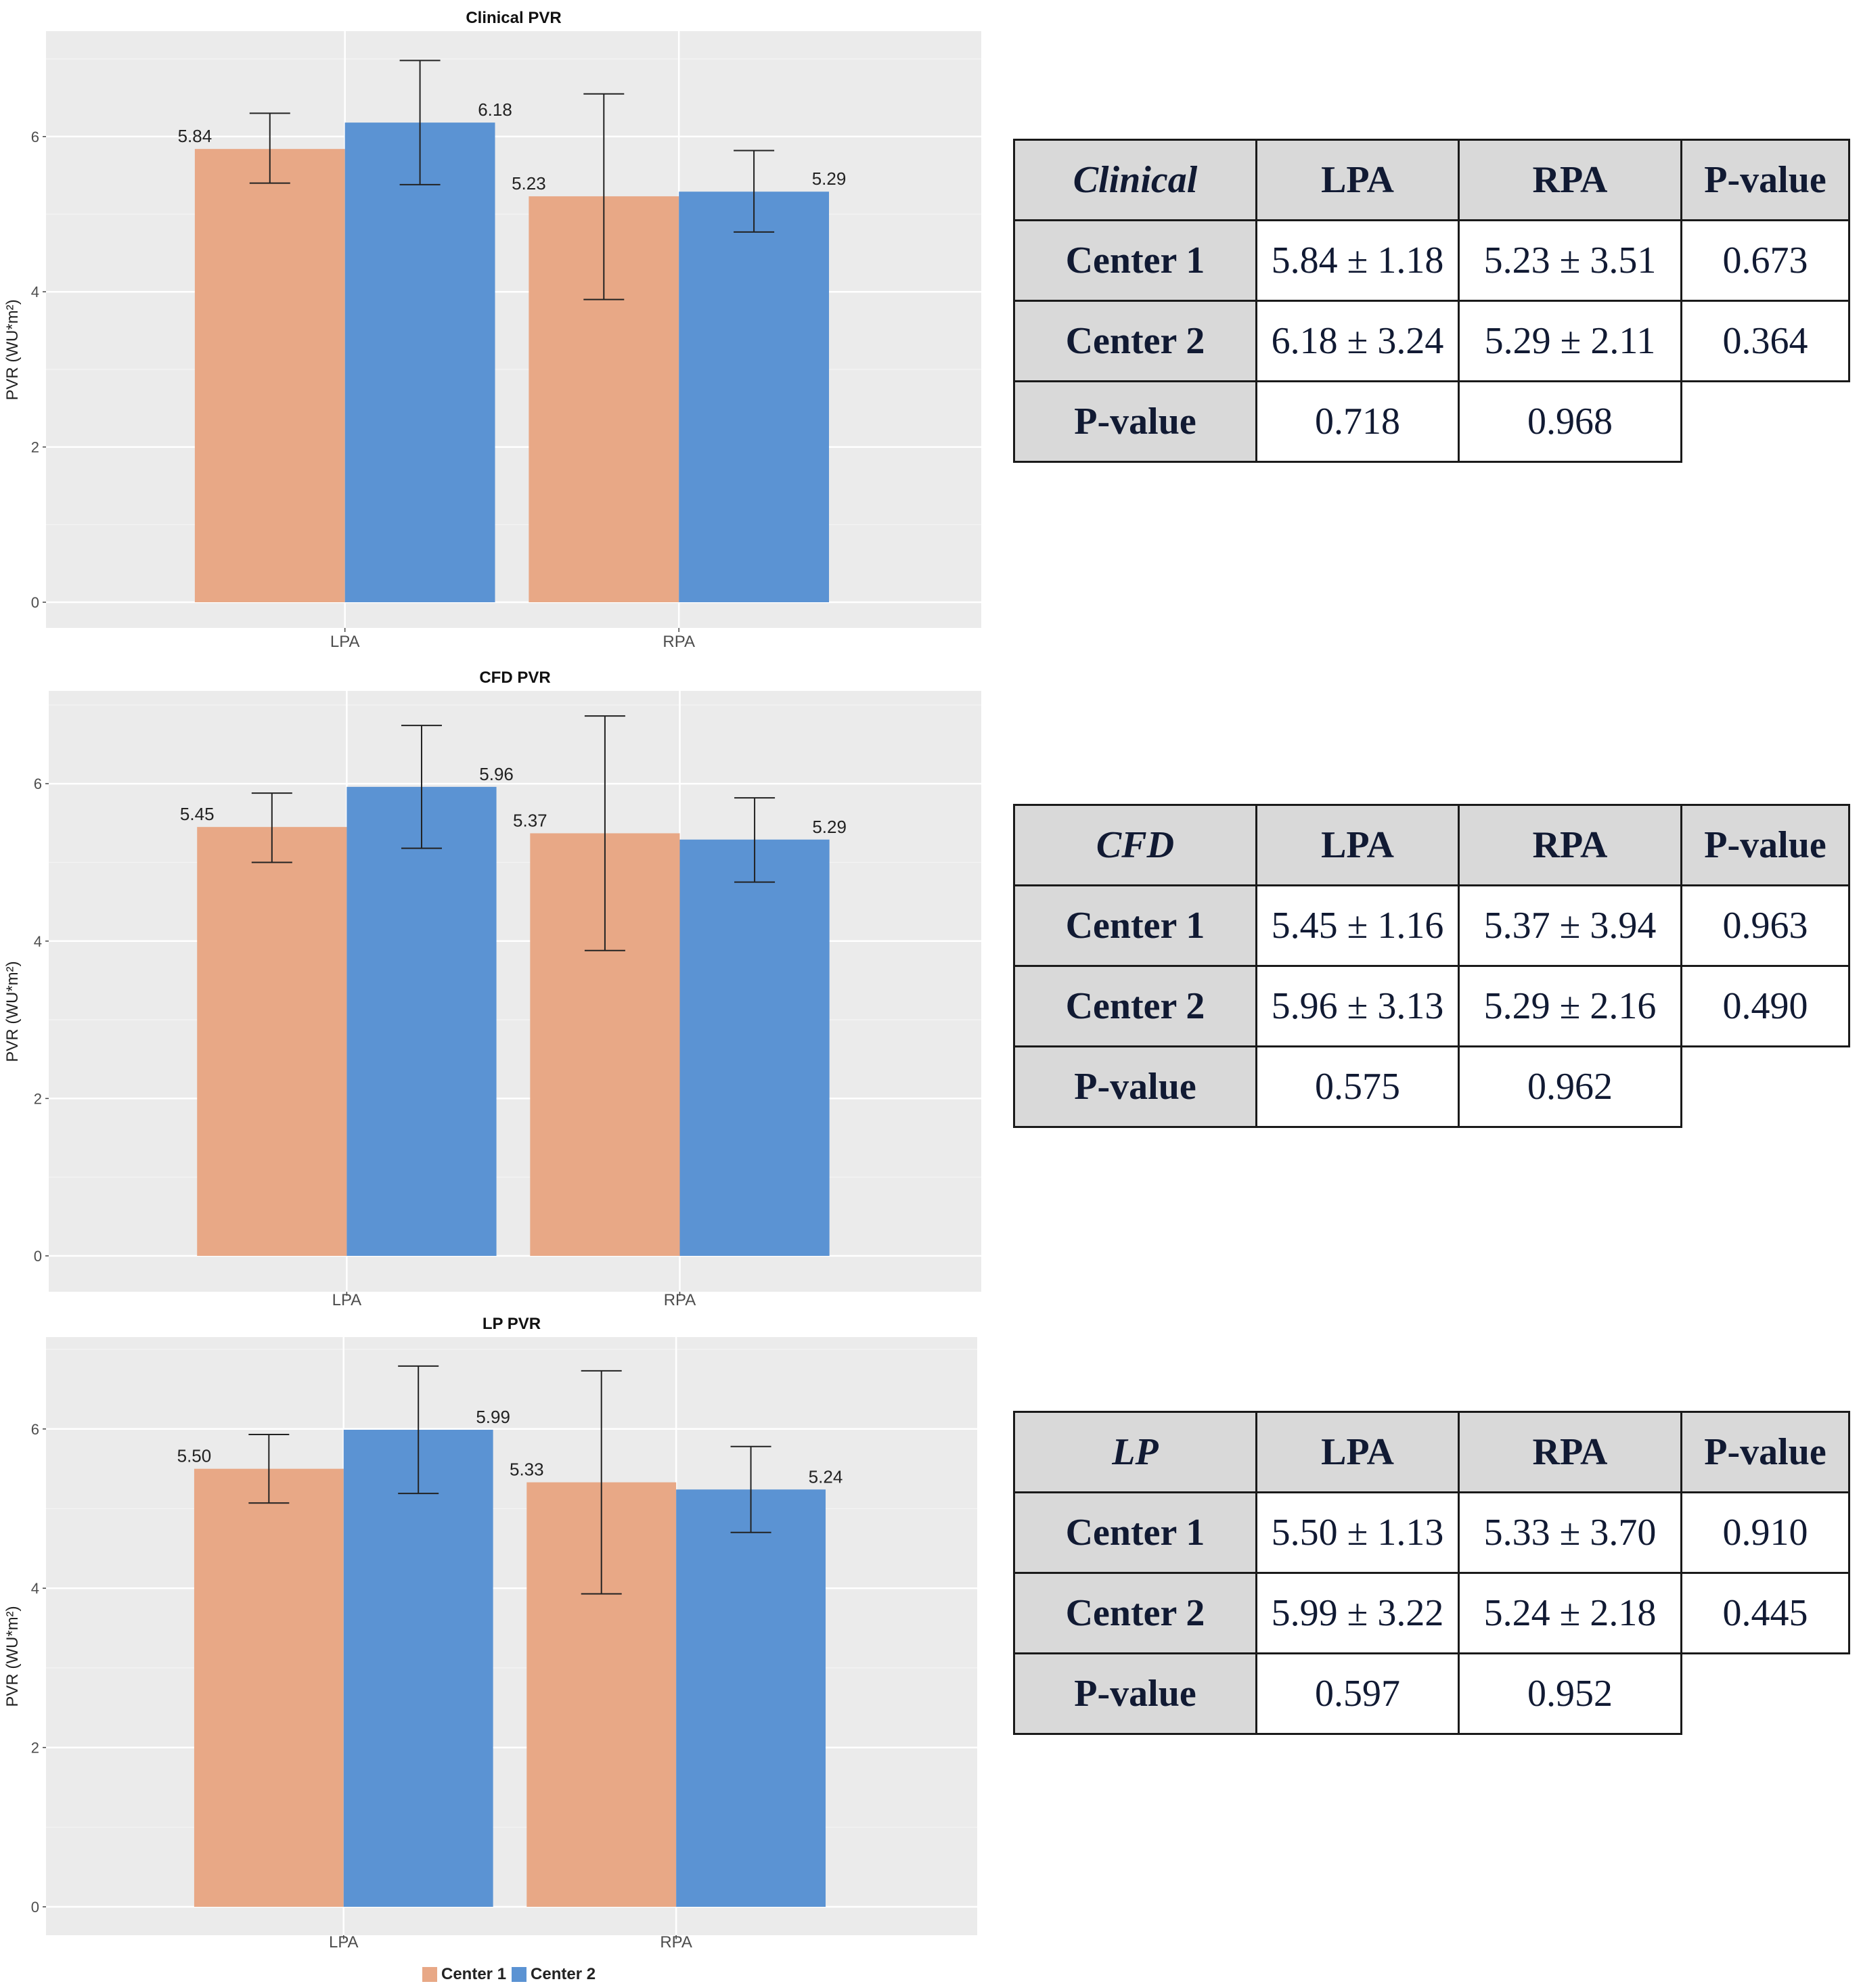  What do you see at coordinates (1358, 1532) in the screenshot?
I see `table-cell: 5.50 ± 1.13` at bounding box center [1358, 1532].